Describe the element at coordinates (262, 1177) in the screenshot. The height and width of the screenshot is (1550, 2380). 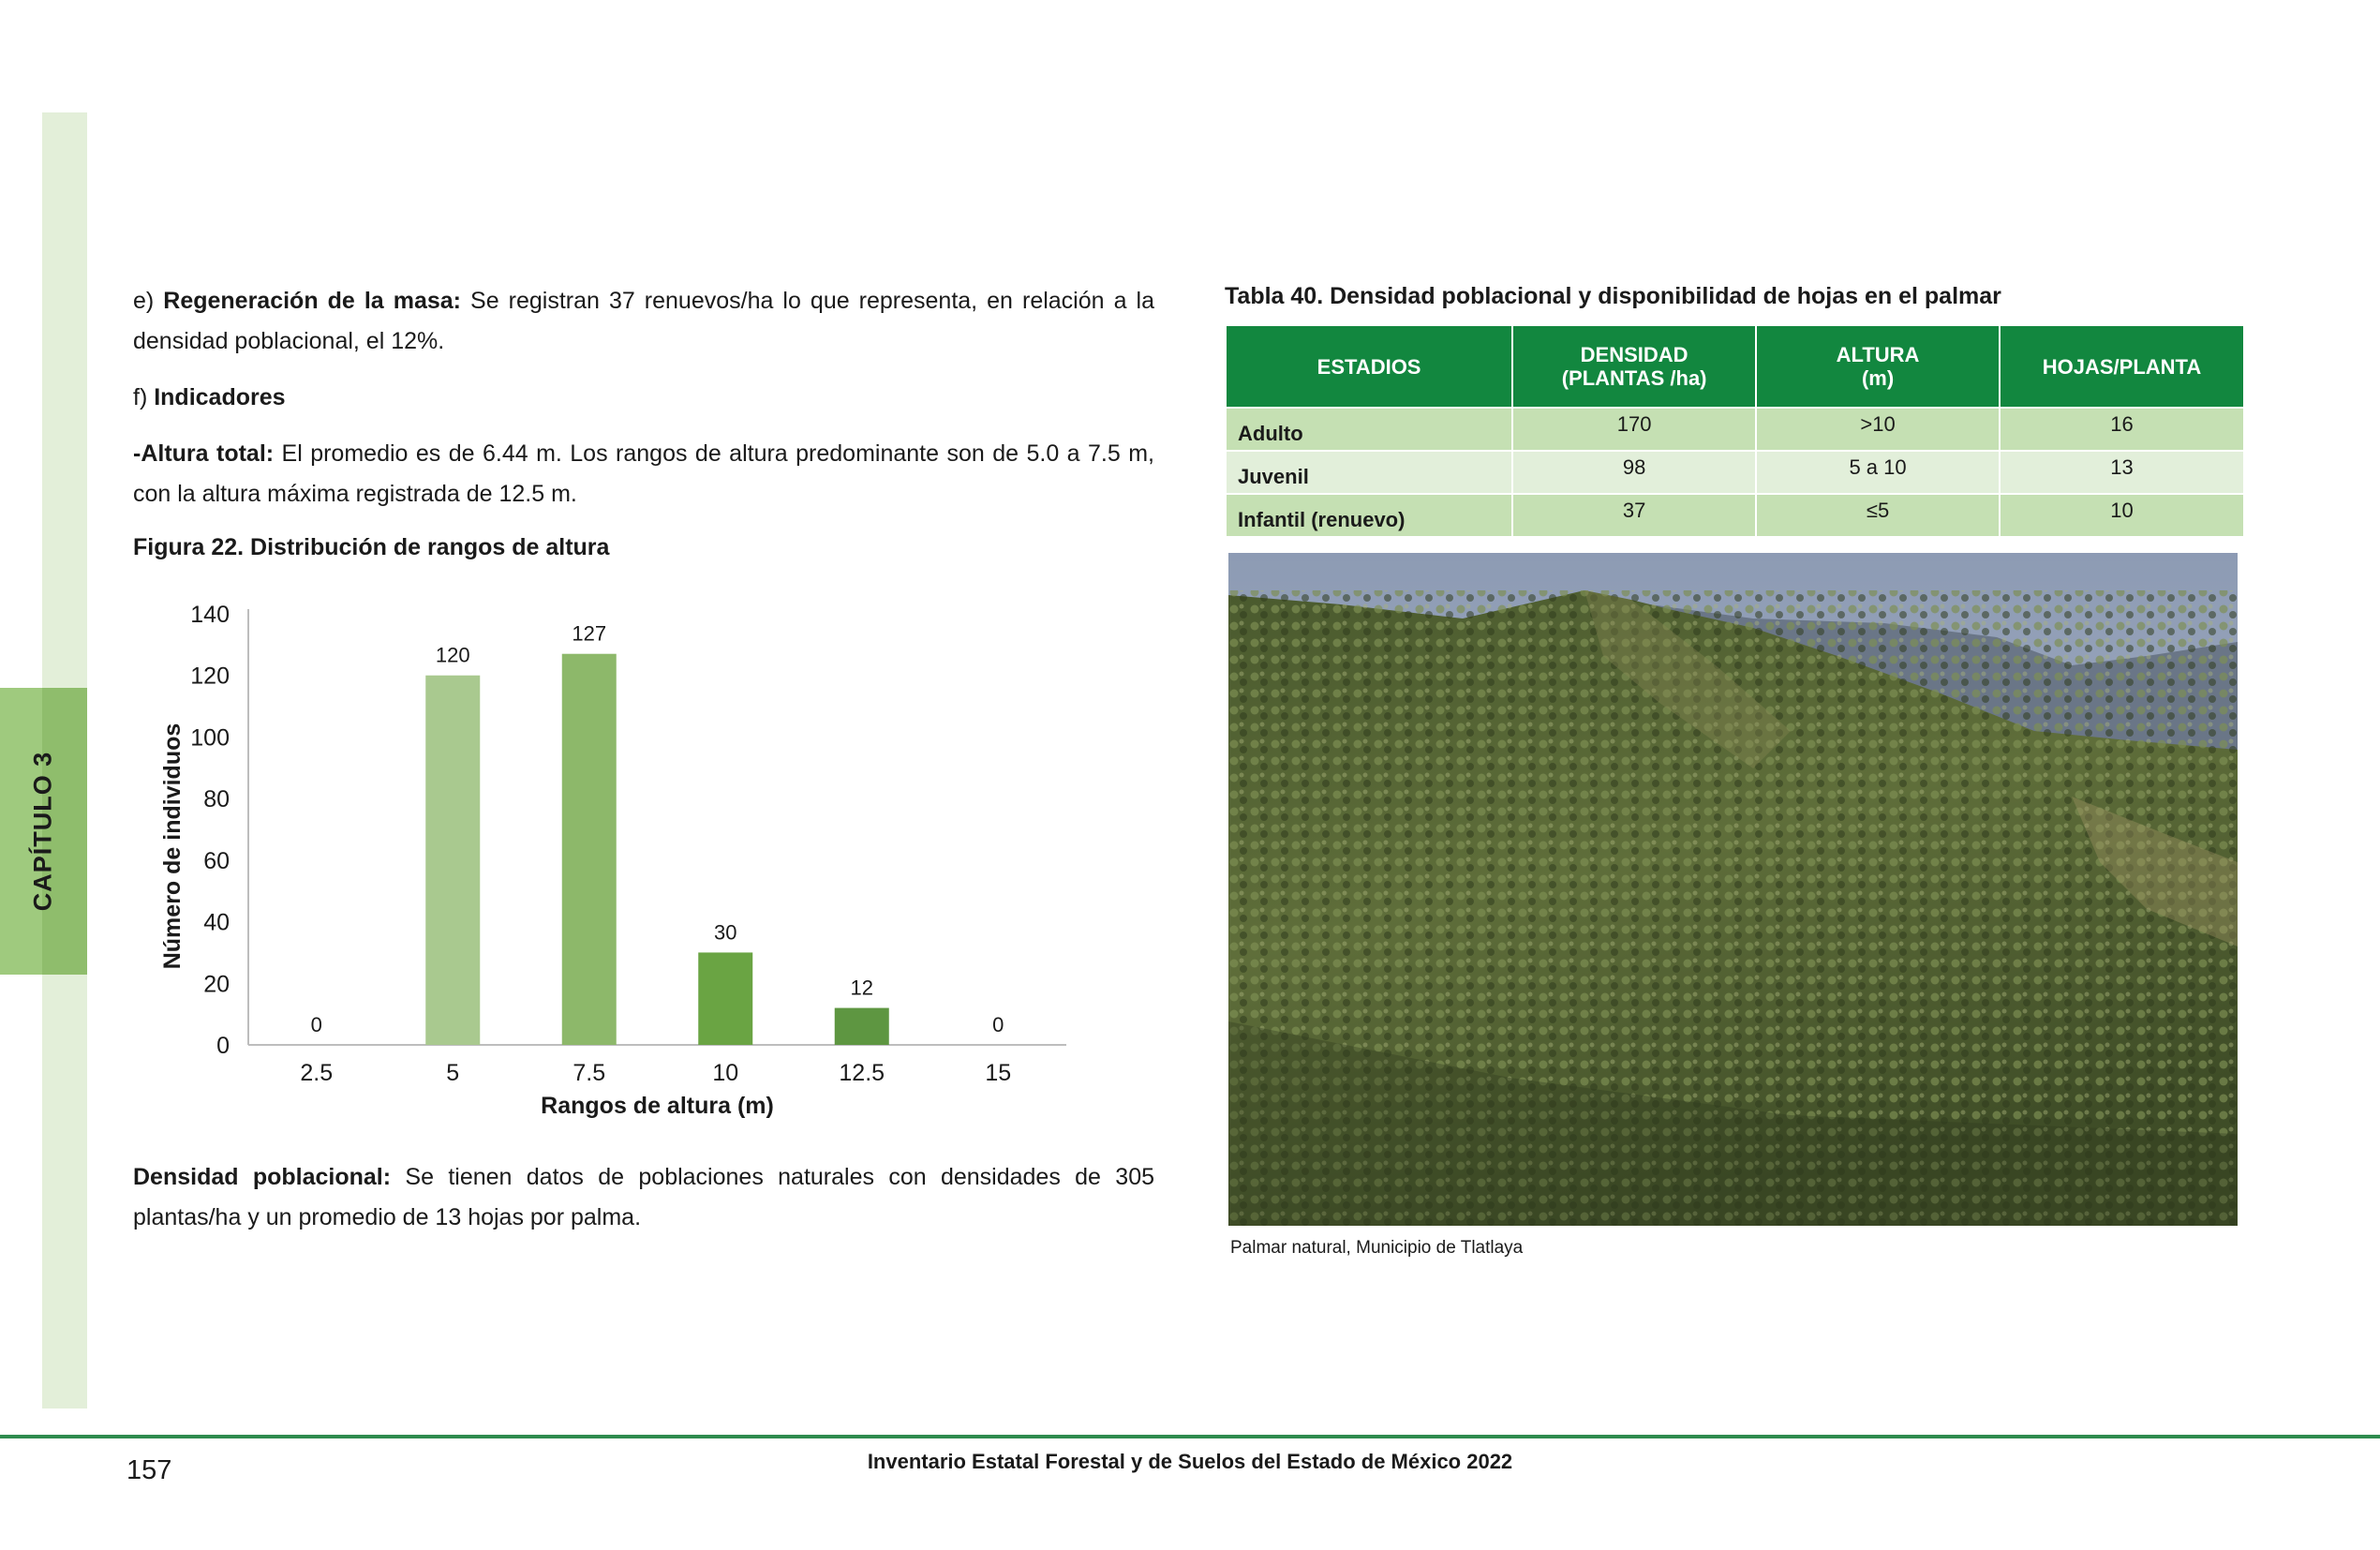
I see `bold-term: Densidad poblacional:` at that location.